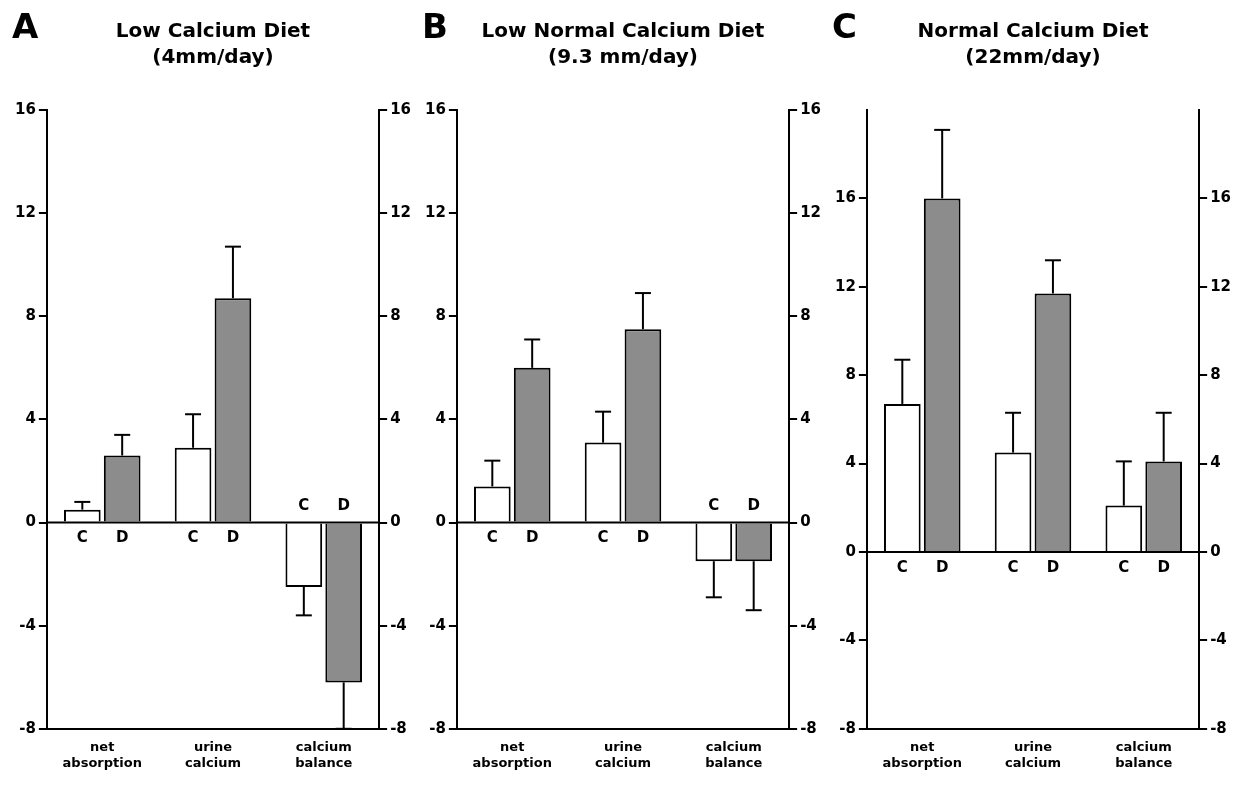 The image size is (1246, 789). Describe the element at coordinates (213, 56) in the screenshot. I see `chart-subtitle: (4mm/day)` at that location.